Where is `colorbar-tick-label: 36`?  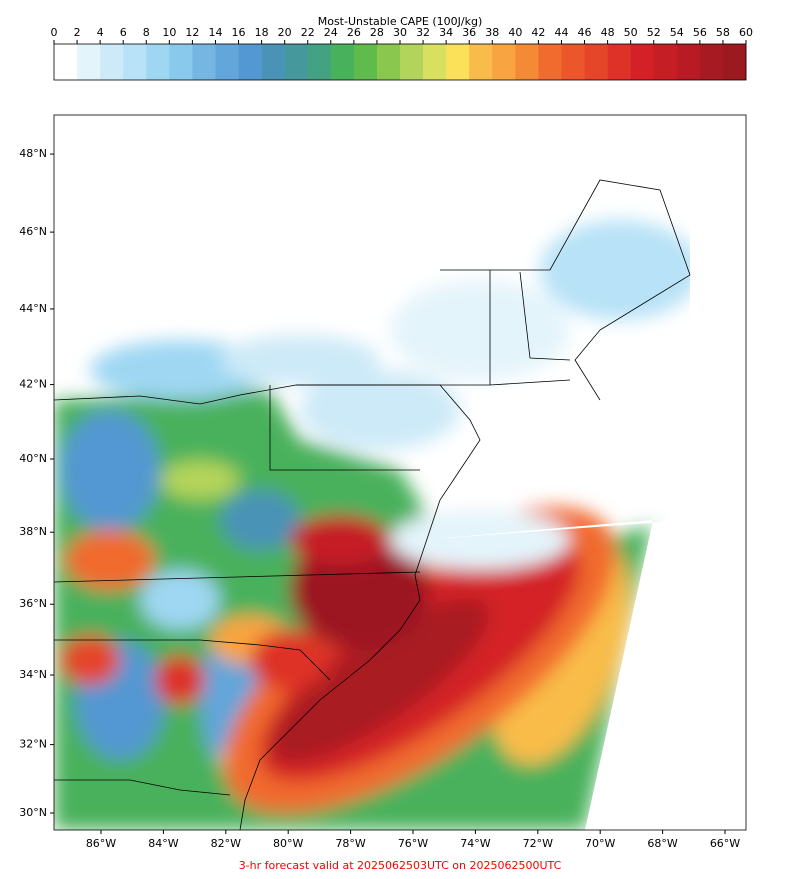 colorbar-tick-label: 36 is located at coordinates (469, 32).